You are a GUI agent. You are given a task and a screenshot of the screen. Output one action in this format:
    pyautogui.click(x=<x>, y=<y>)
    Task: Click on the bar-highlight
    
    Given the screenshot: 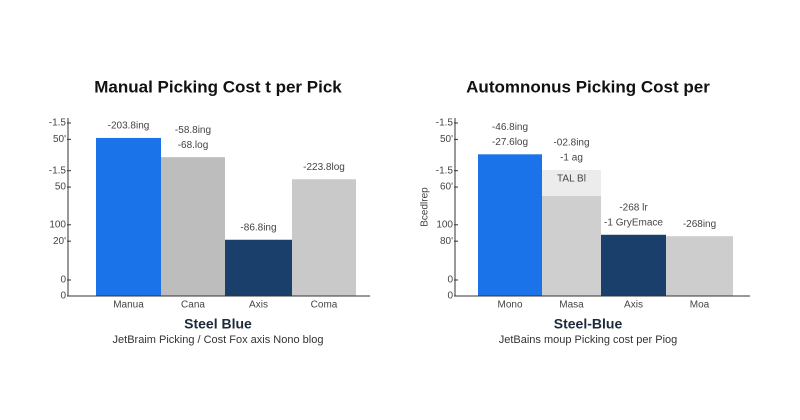 What is the action you would take?
    pyautogui.click(x=571, y=182)
    